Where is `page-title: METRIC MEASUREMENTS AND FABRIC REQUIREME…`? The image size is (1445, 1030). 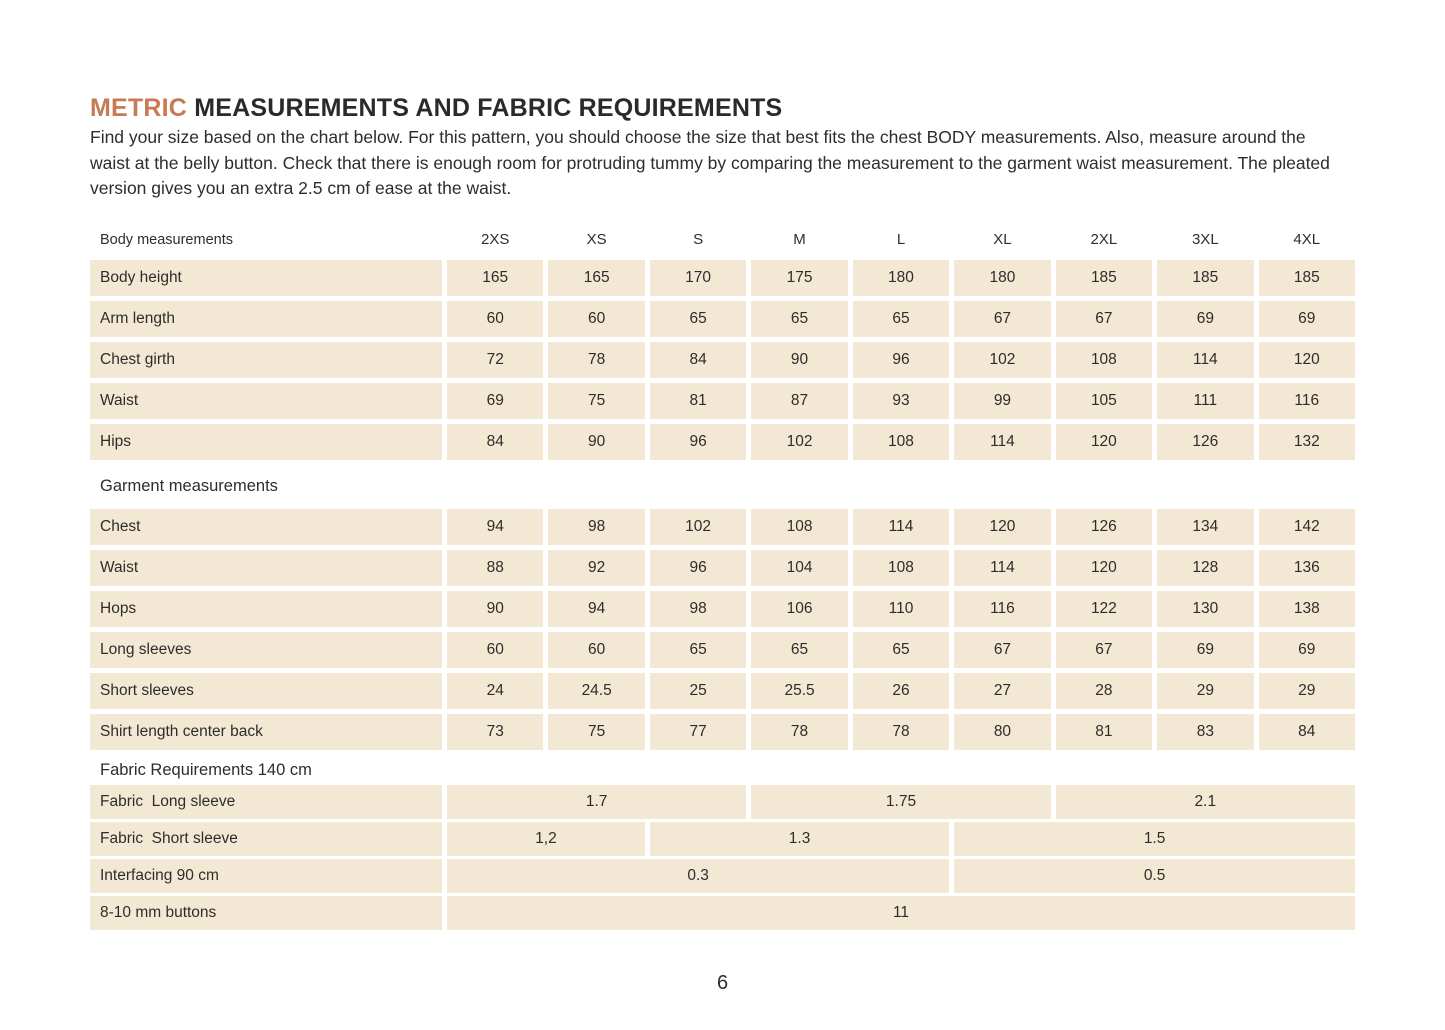
page-title: METRIC MEASUREMENTS AND FABRIC REQUIREME… is located at coordinates (722, 108).